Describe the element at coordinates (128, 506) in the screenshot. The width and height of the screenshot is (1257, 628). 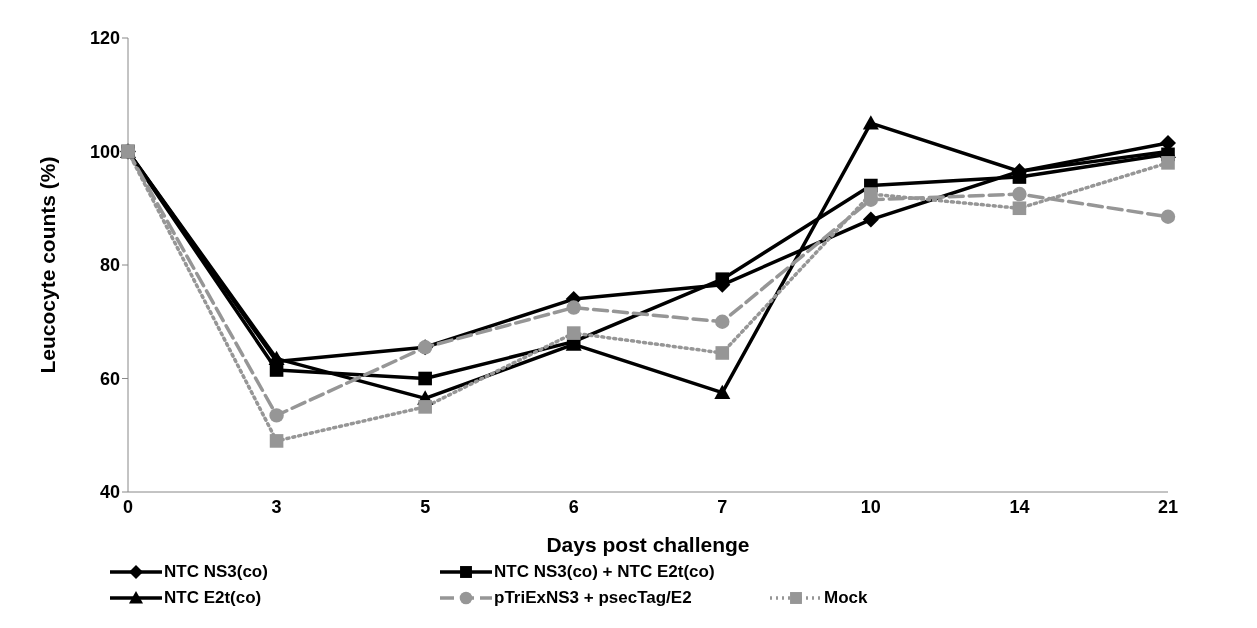
I see `x-tick-label: 0` at that location.